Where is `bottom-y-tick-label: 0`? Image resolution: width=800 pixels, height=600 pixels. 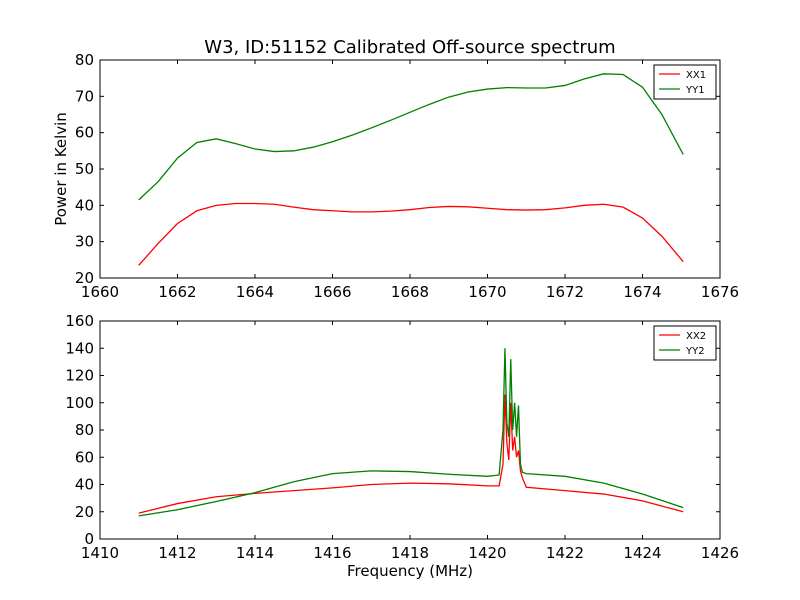 bottom-y-tick-label: 0 is located at coordinates (89, 539).